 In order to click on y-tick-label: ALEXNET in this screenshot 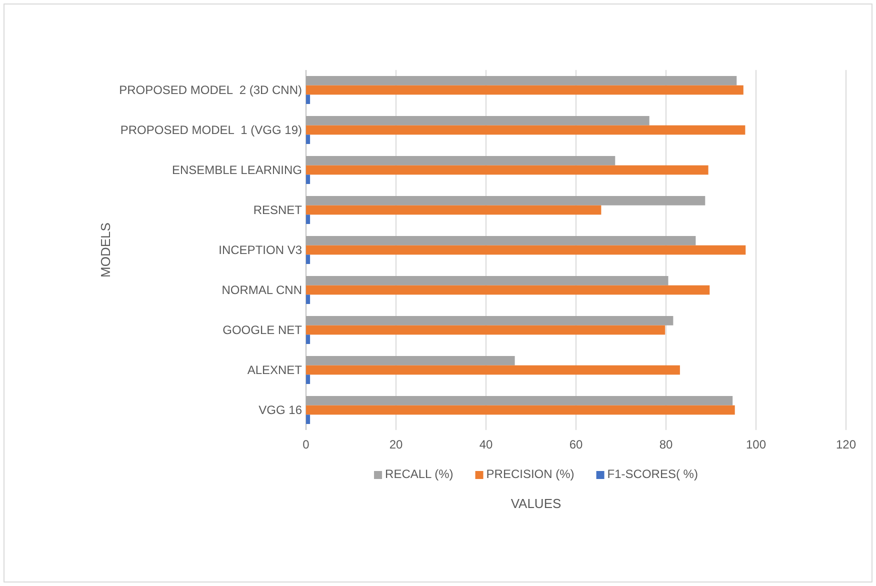, I will do `click(275, 369)`.